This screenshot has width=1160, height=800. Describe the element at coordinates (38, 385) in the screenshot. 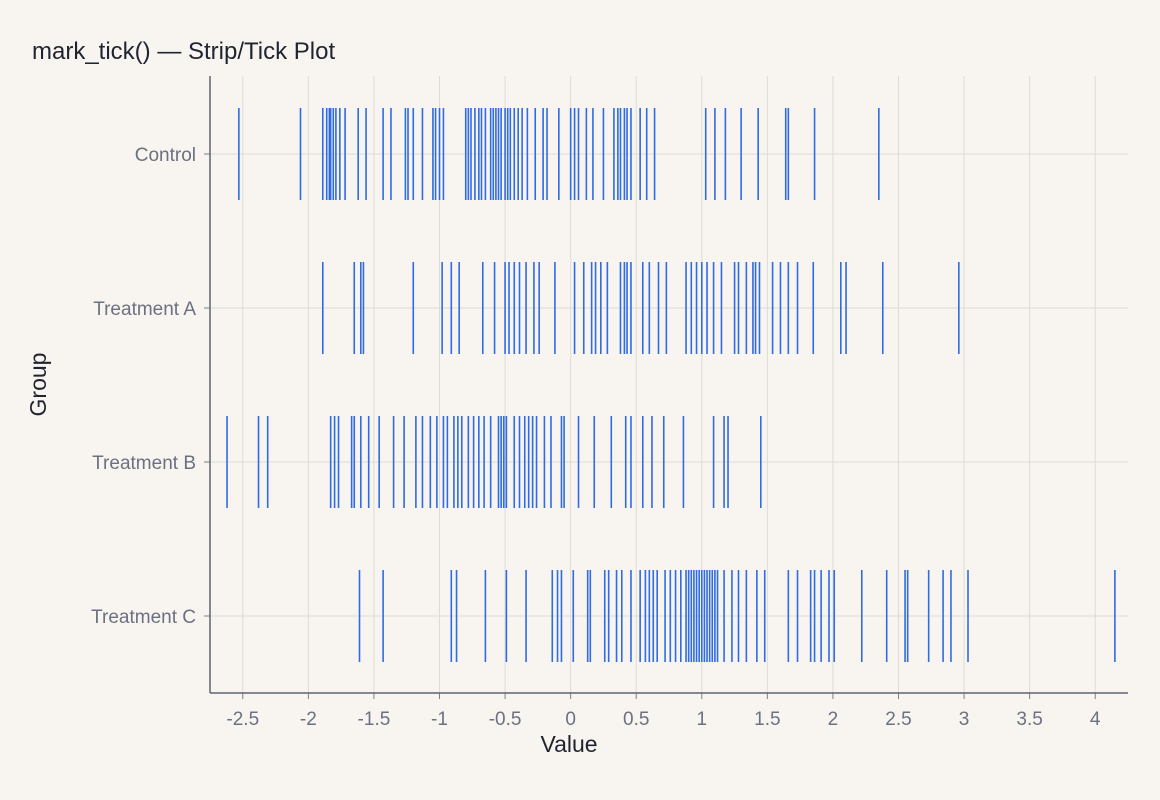

I see `y-axis-title: Group` at that location.